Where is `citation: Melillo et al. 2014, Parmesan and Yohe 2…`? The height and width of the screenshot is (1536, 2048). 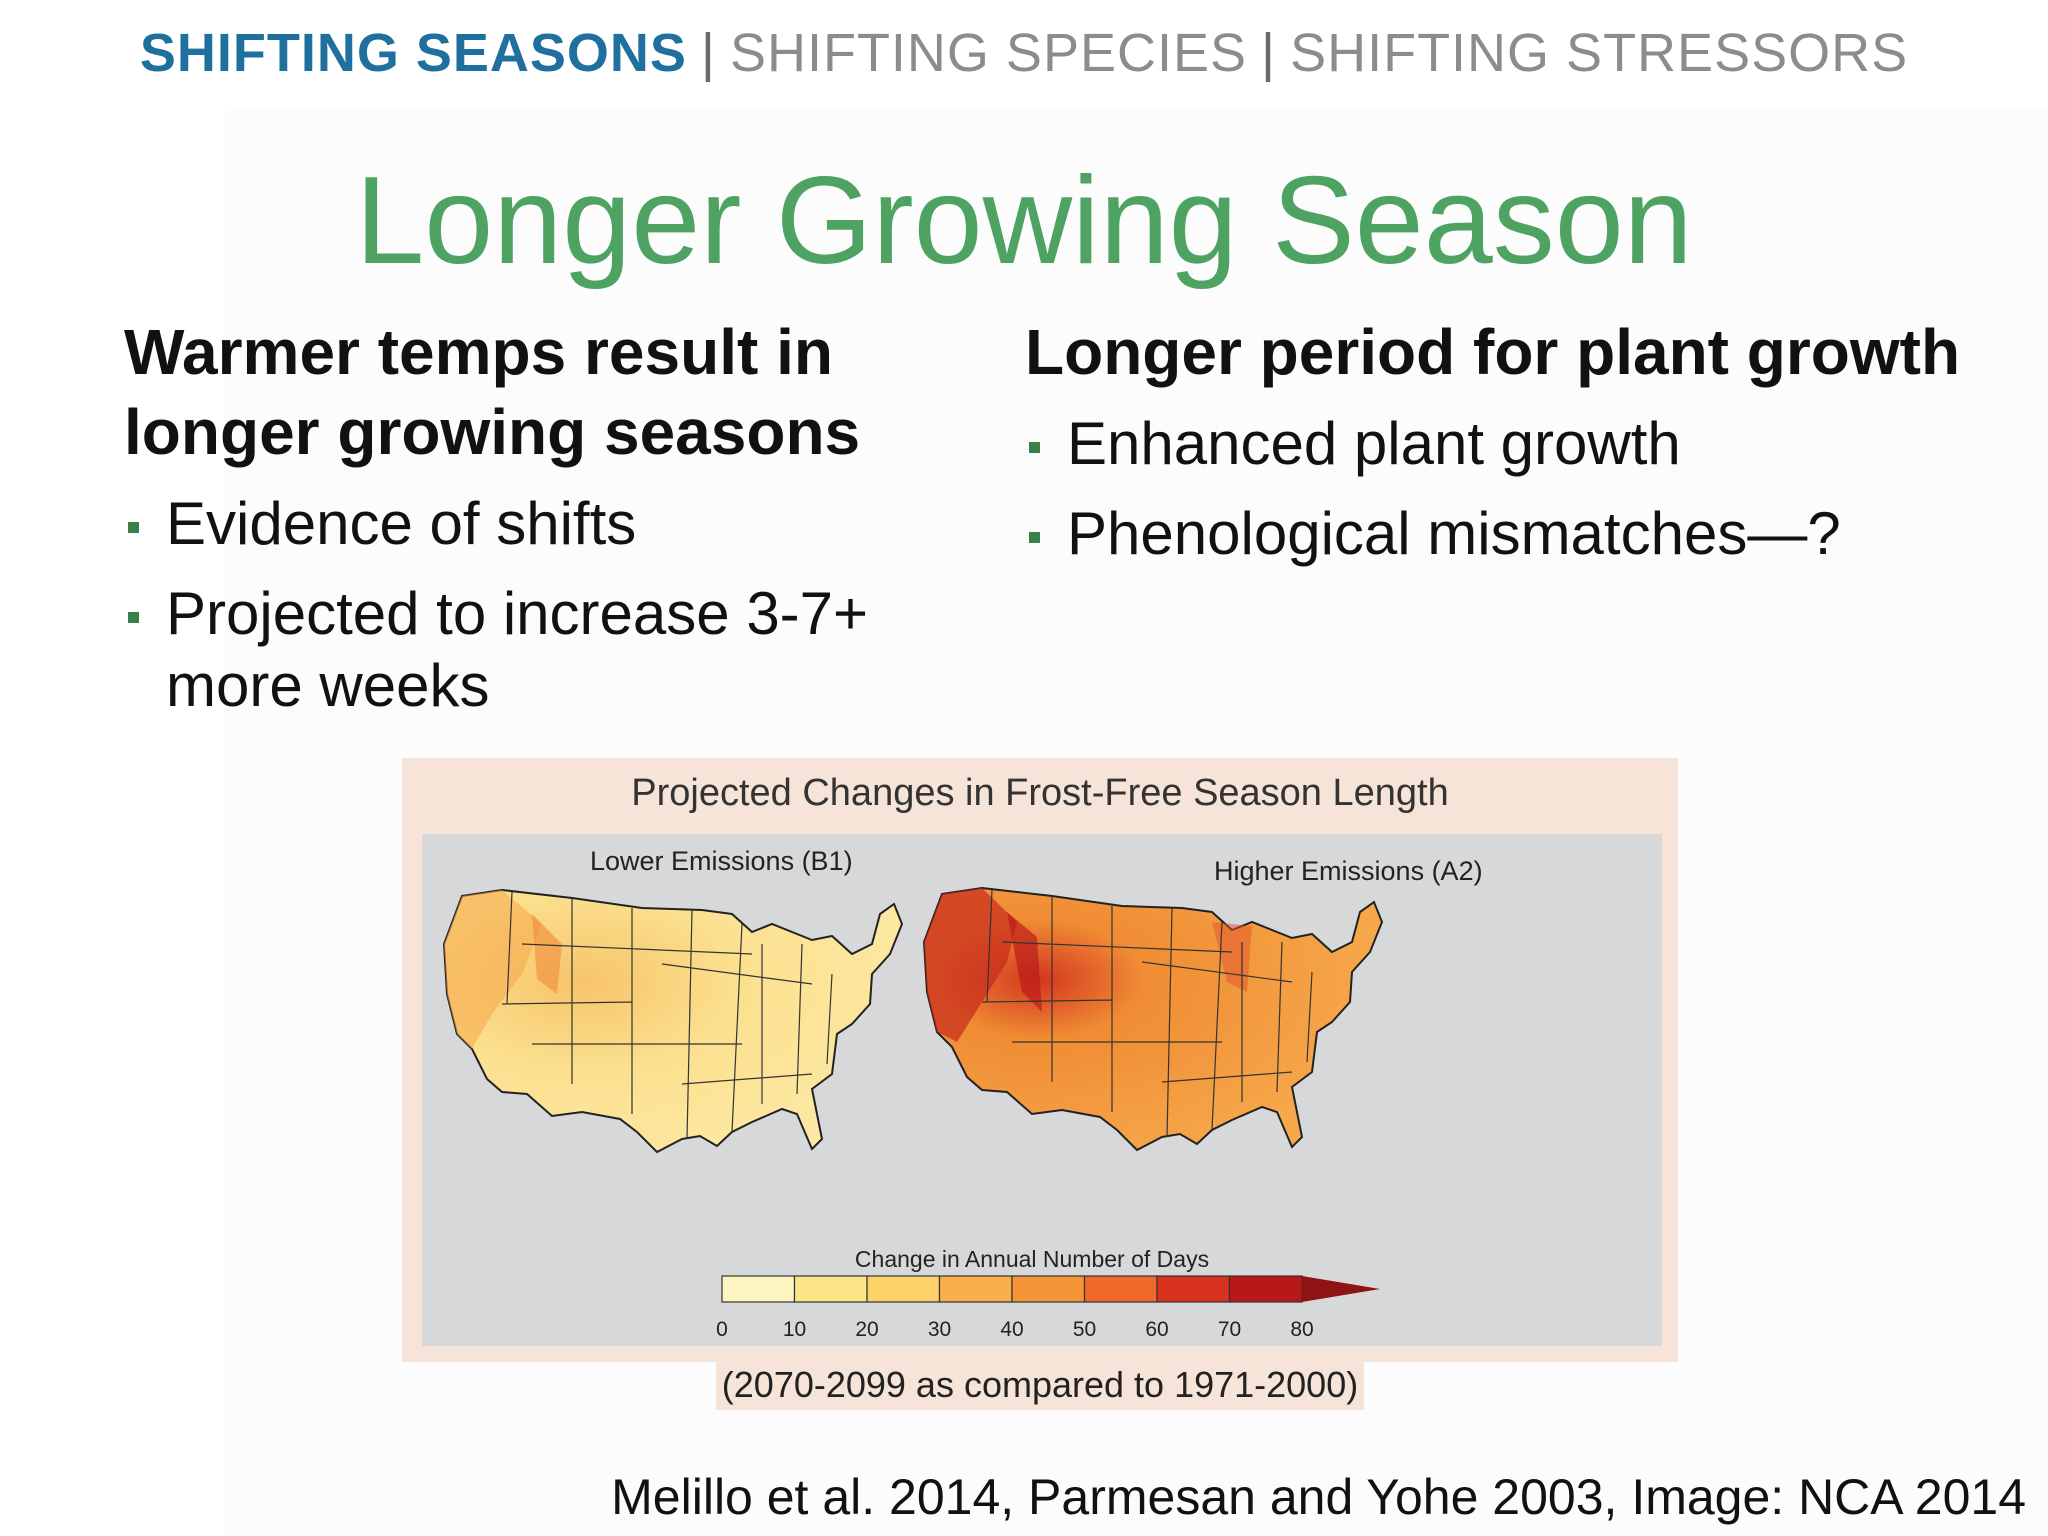
citation: Melillo et al. 2014, Parmesan and Yohe 2… is located at coordinates (1318, 1497).